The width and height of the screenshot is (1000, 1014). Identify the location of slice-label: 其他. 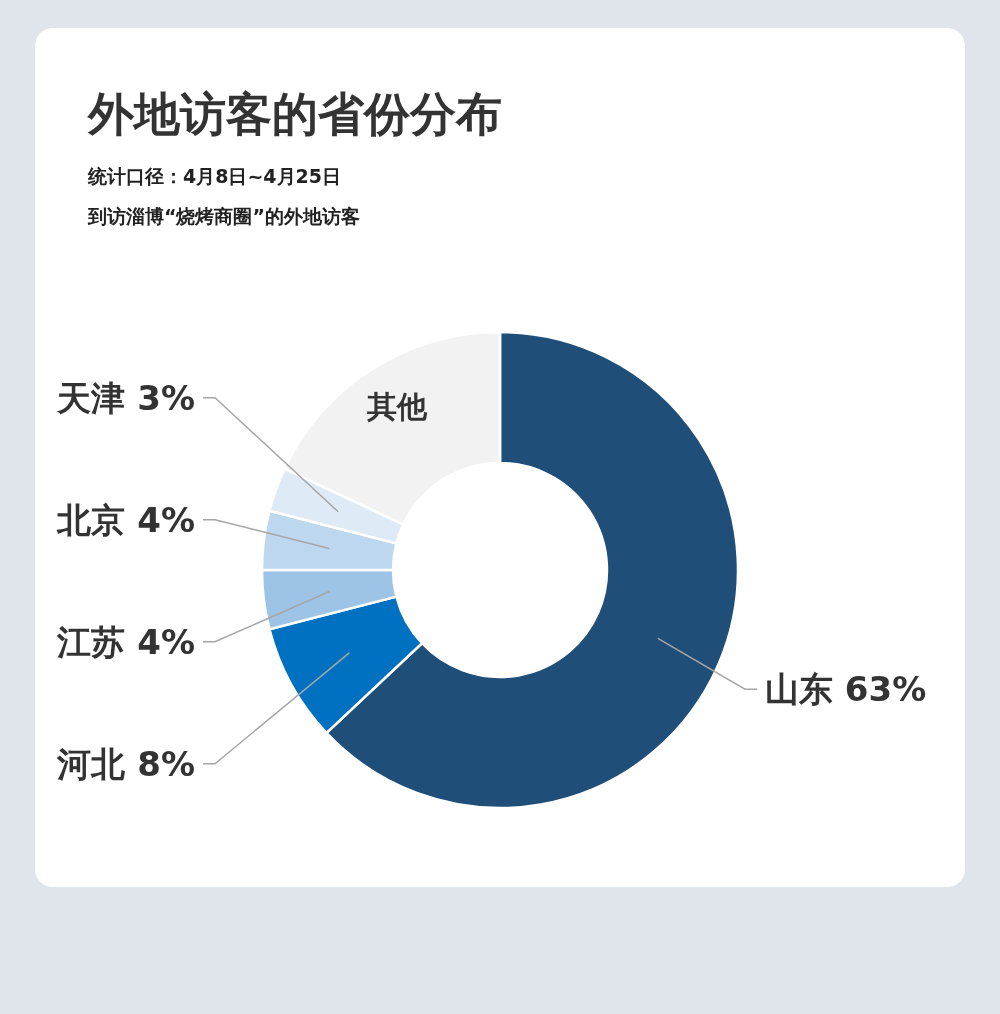
(396, 407).